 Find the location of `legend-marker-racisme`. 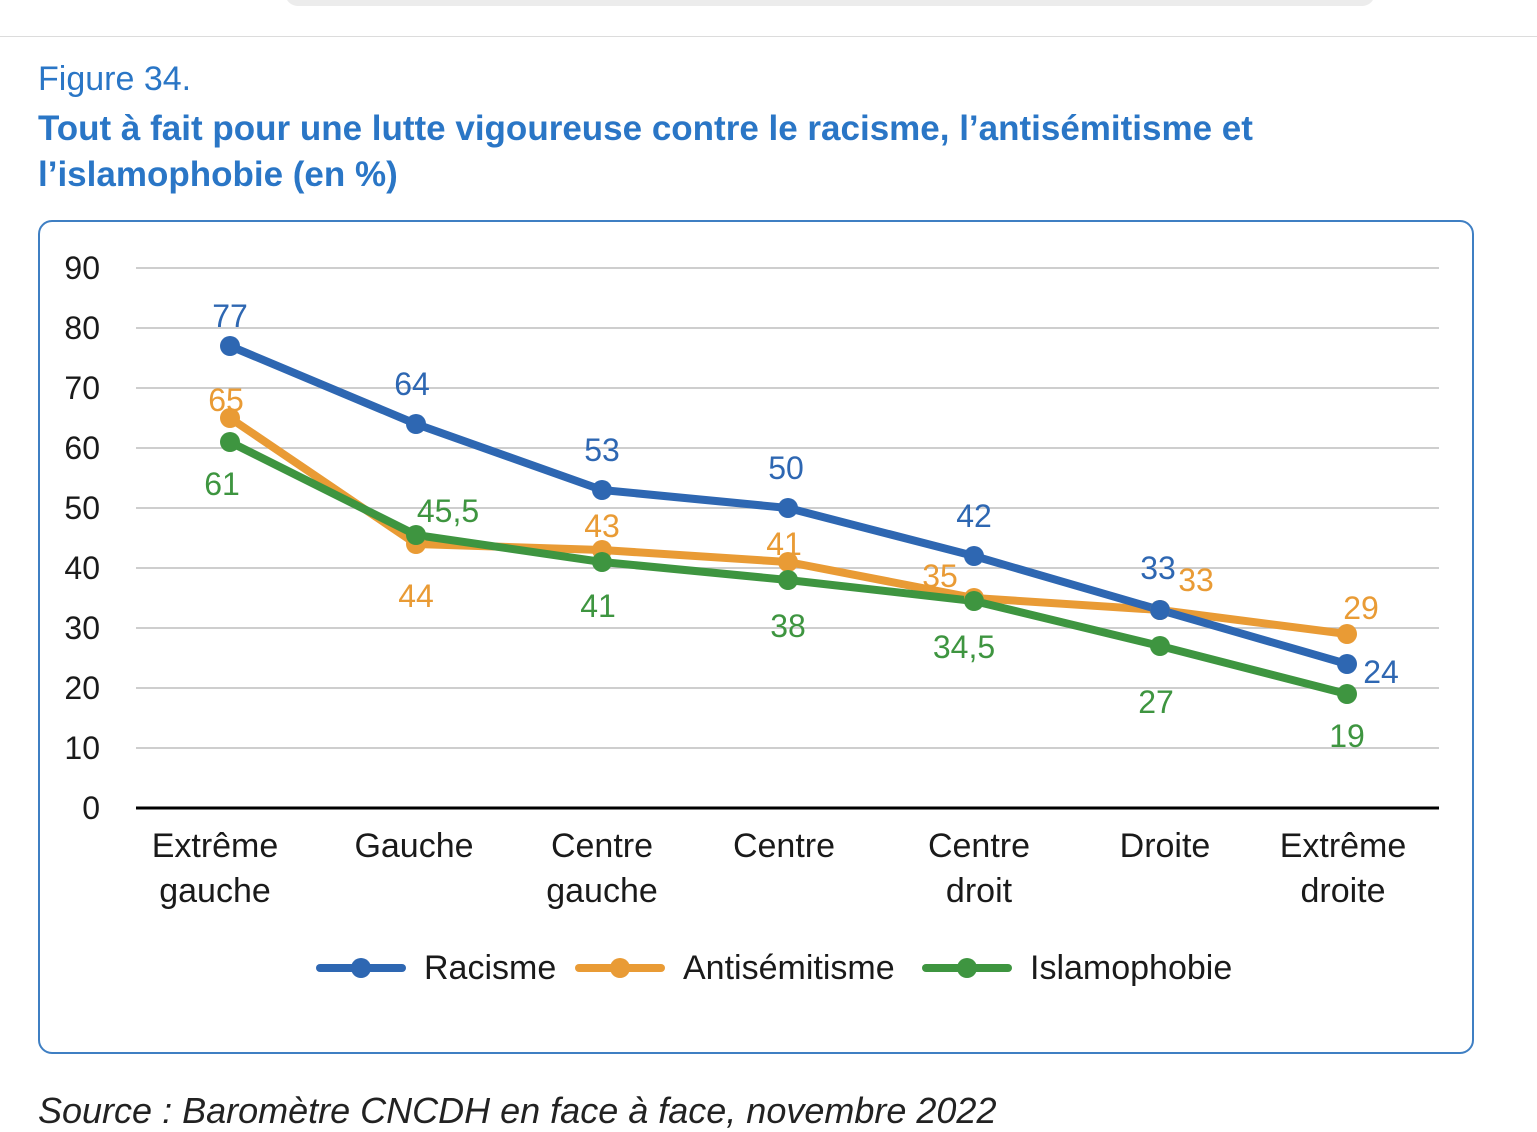

legend-marker-racisme is located at coordinates (361, 968).